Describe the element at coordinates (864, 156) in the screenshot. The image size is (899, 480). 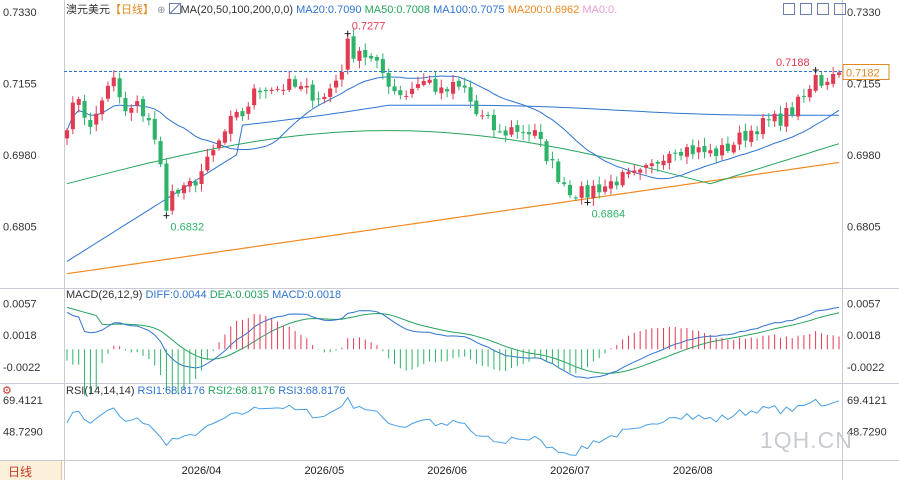
I see `price-tick-right: 0.6980` at that location.